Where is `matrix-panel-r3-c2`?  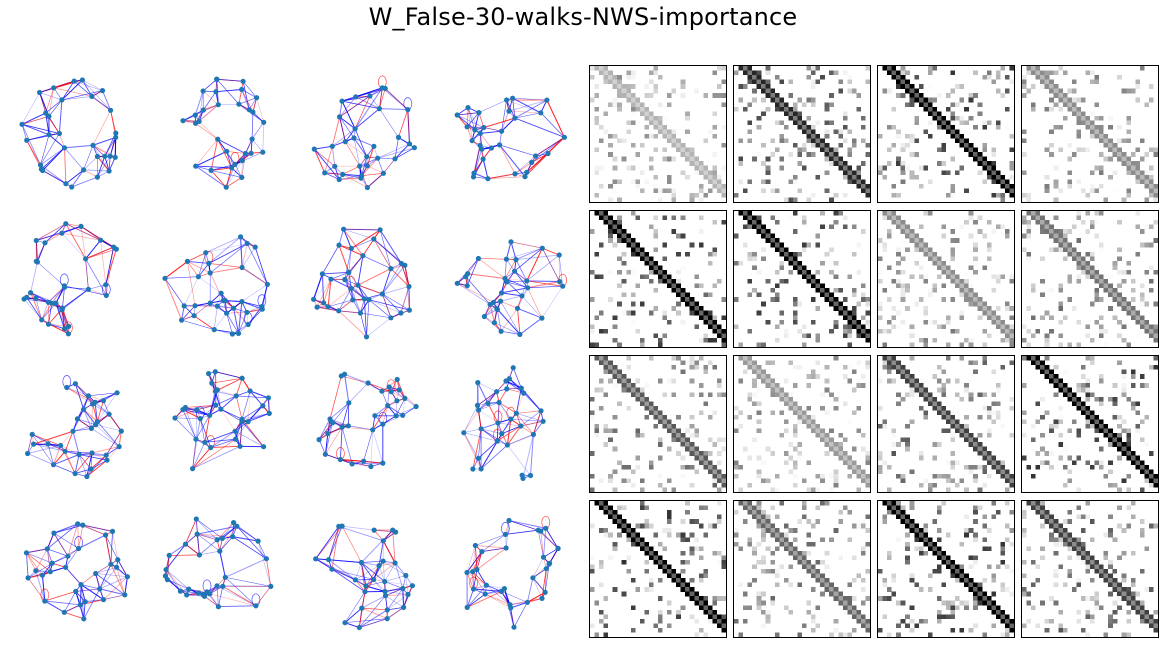
matrix-panel-r3-c2 is located at coordinates (802, 424).